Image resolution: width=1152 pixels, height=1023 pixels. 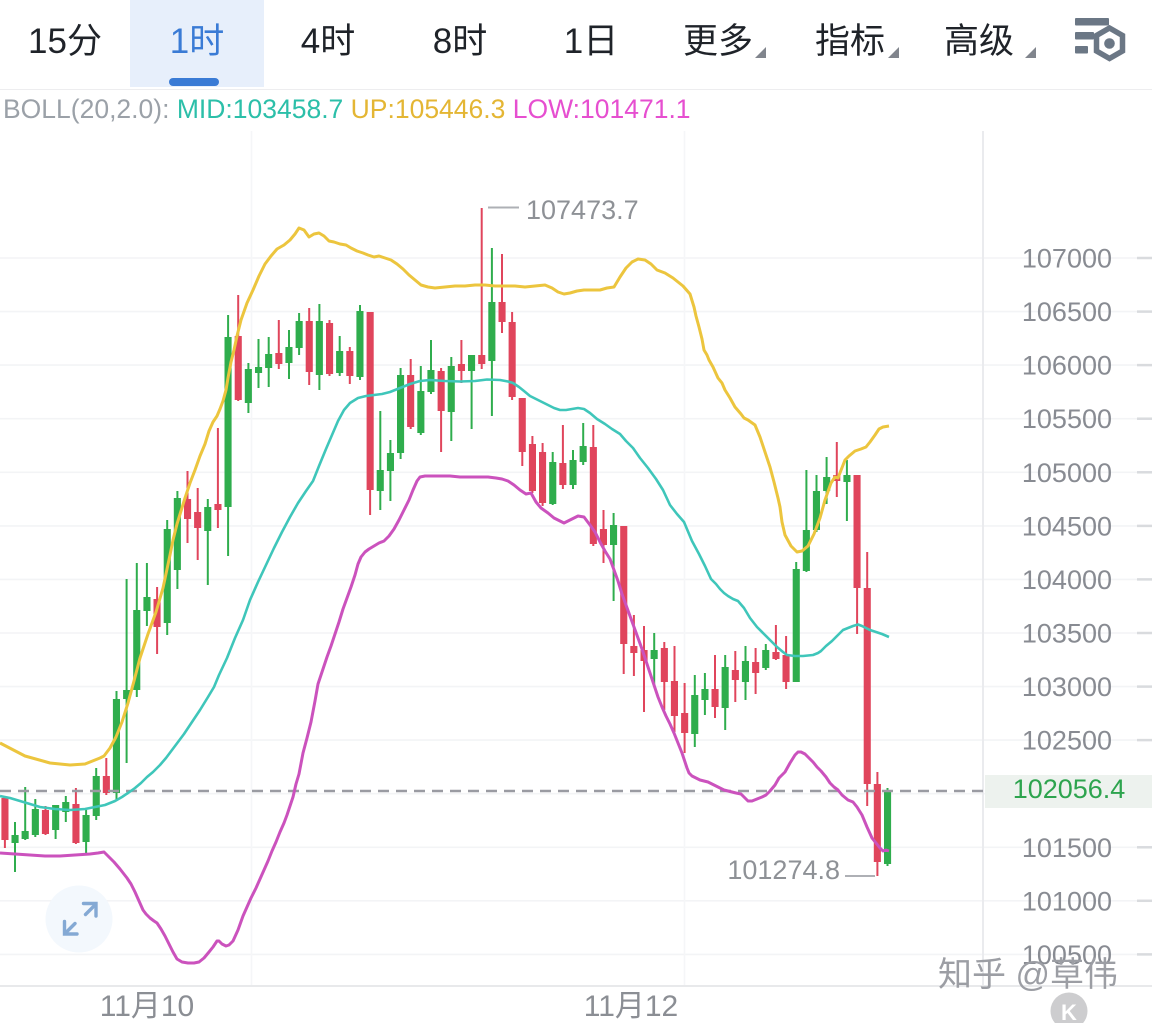 What do you see at coordinates (1067, 687) in the screenshot?
I see `svg-text: 103000` at bounding box center [1067, 687].